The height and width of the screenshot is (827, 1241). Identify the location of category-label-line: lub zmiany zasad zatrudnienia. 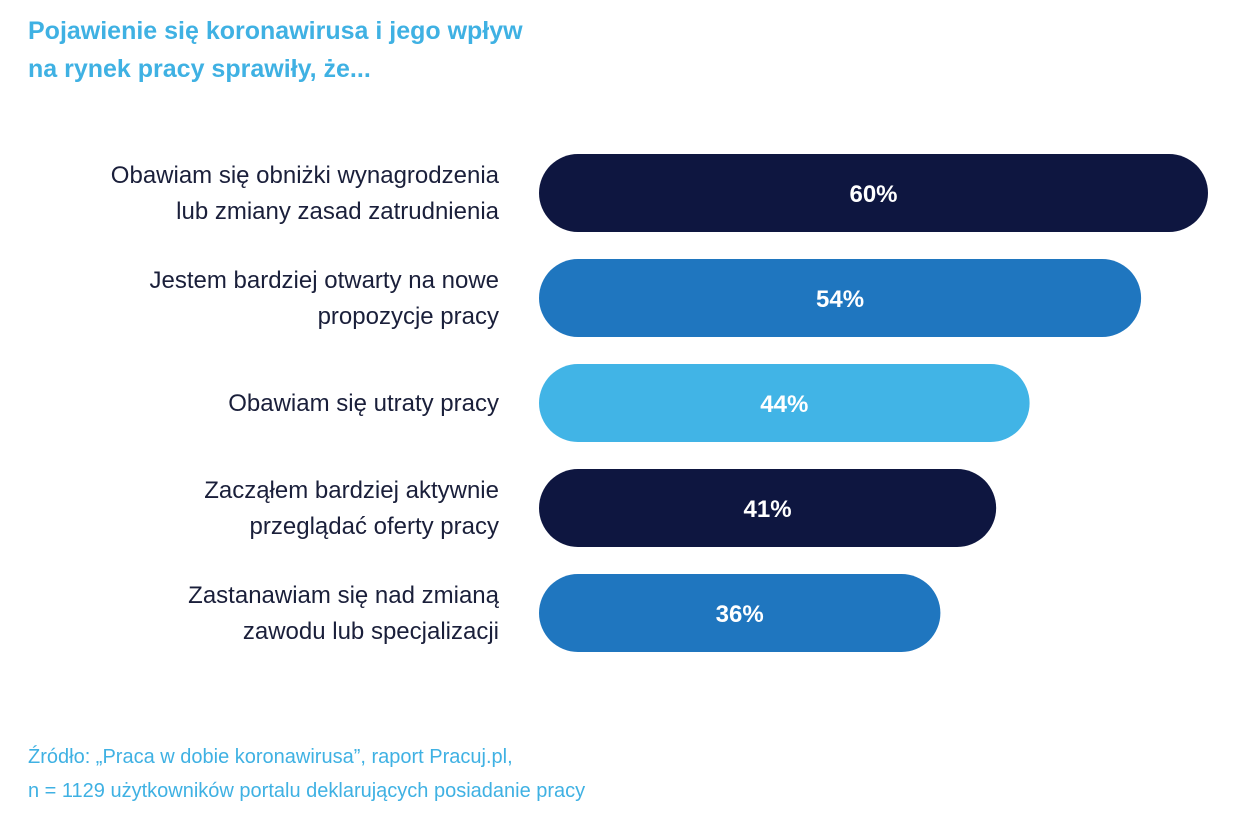
(338, 211).